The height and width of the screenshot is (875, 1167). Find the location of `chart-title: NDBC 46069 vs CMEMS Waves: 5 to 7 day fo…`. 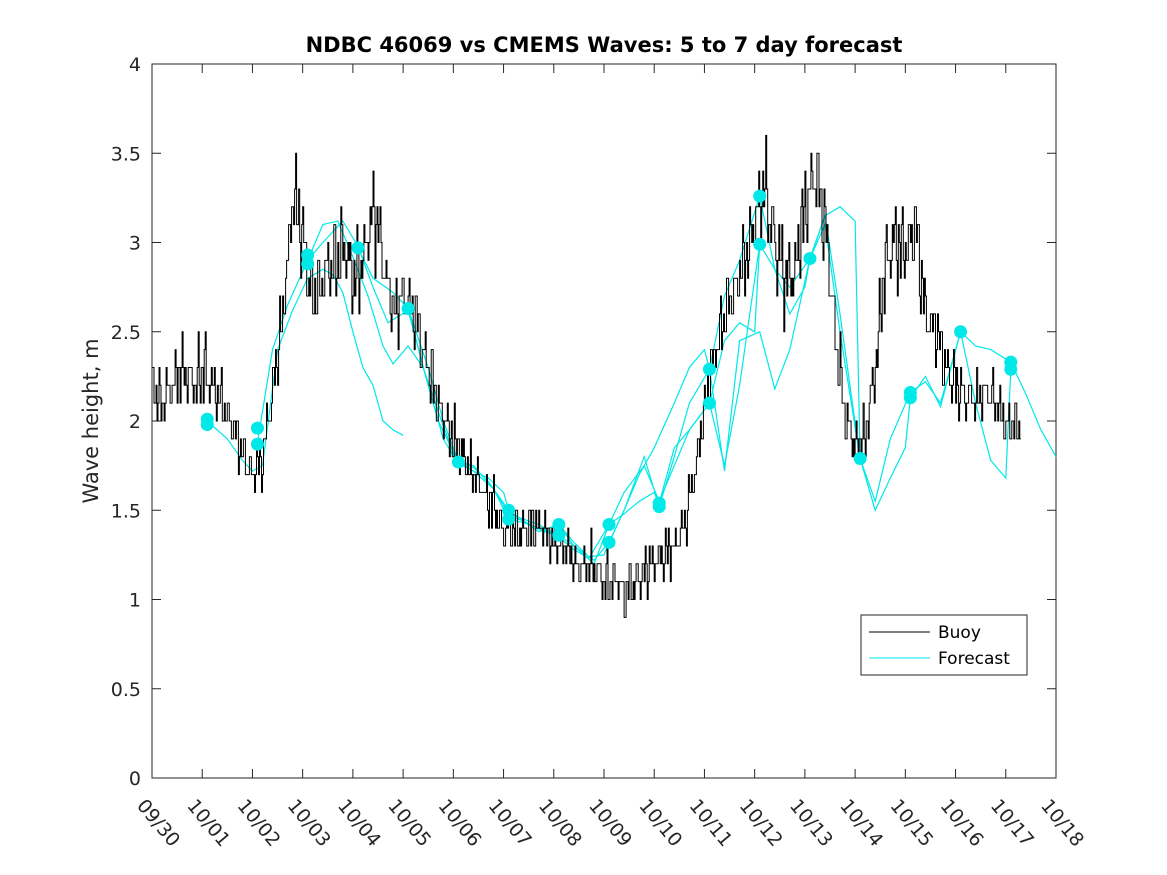

chart-title: NDBC 46069 vs CMEMS Waves: 5 to 7 day fo… is located at coordinates (604, 45).